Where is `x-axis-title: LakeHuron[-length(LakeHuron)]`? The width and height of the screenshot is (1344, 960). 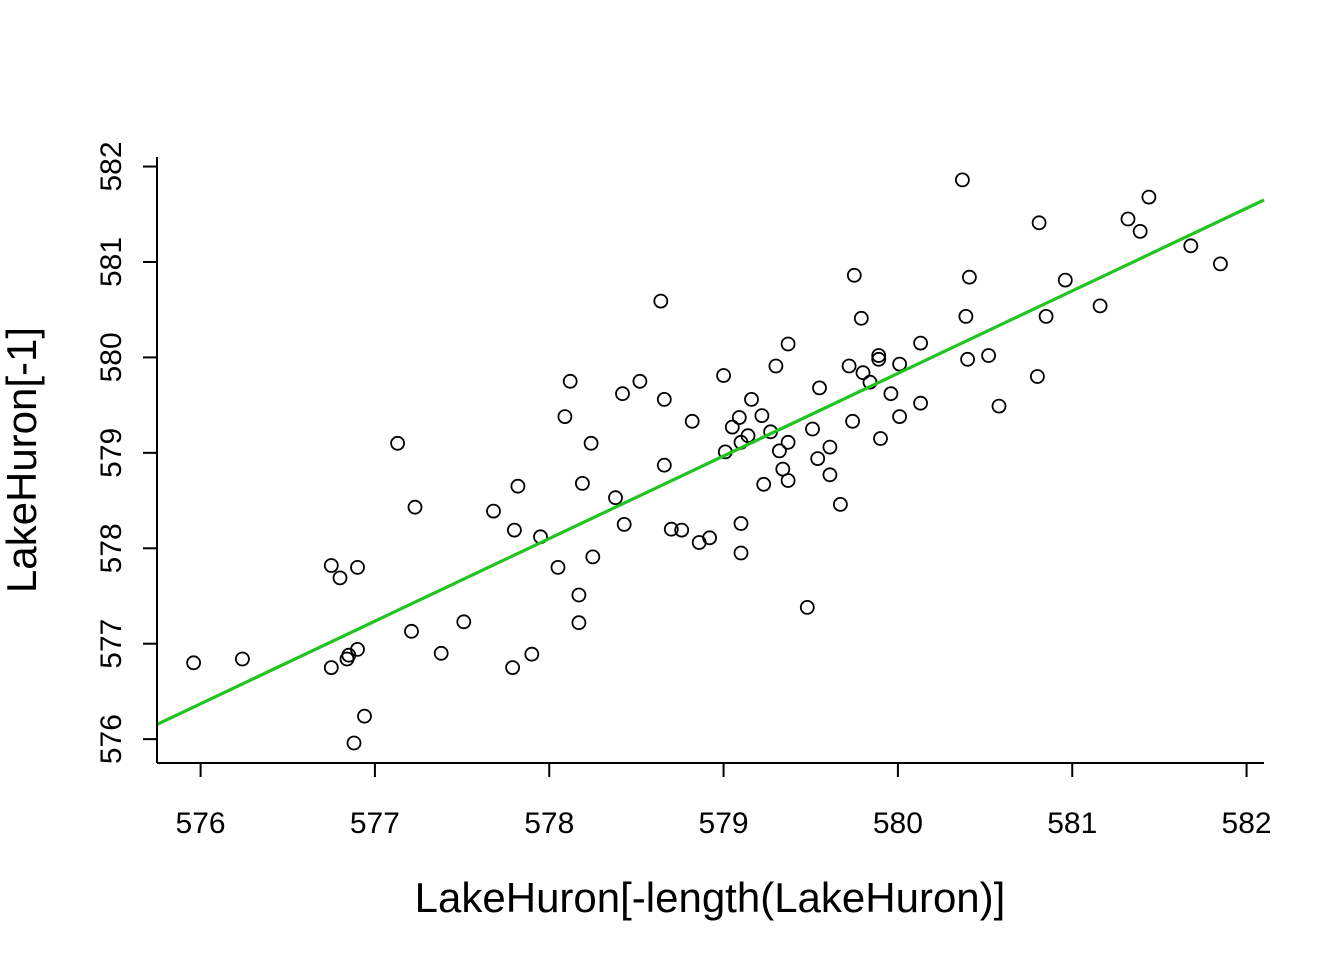
x-axis-title: LakeHuron[-length(LakeHuron)] is located at coordinates (710, 897).